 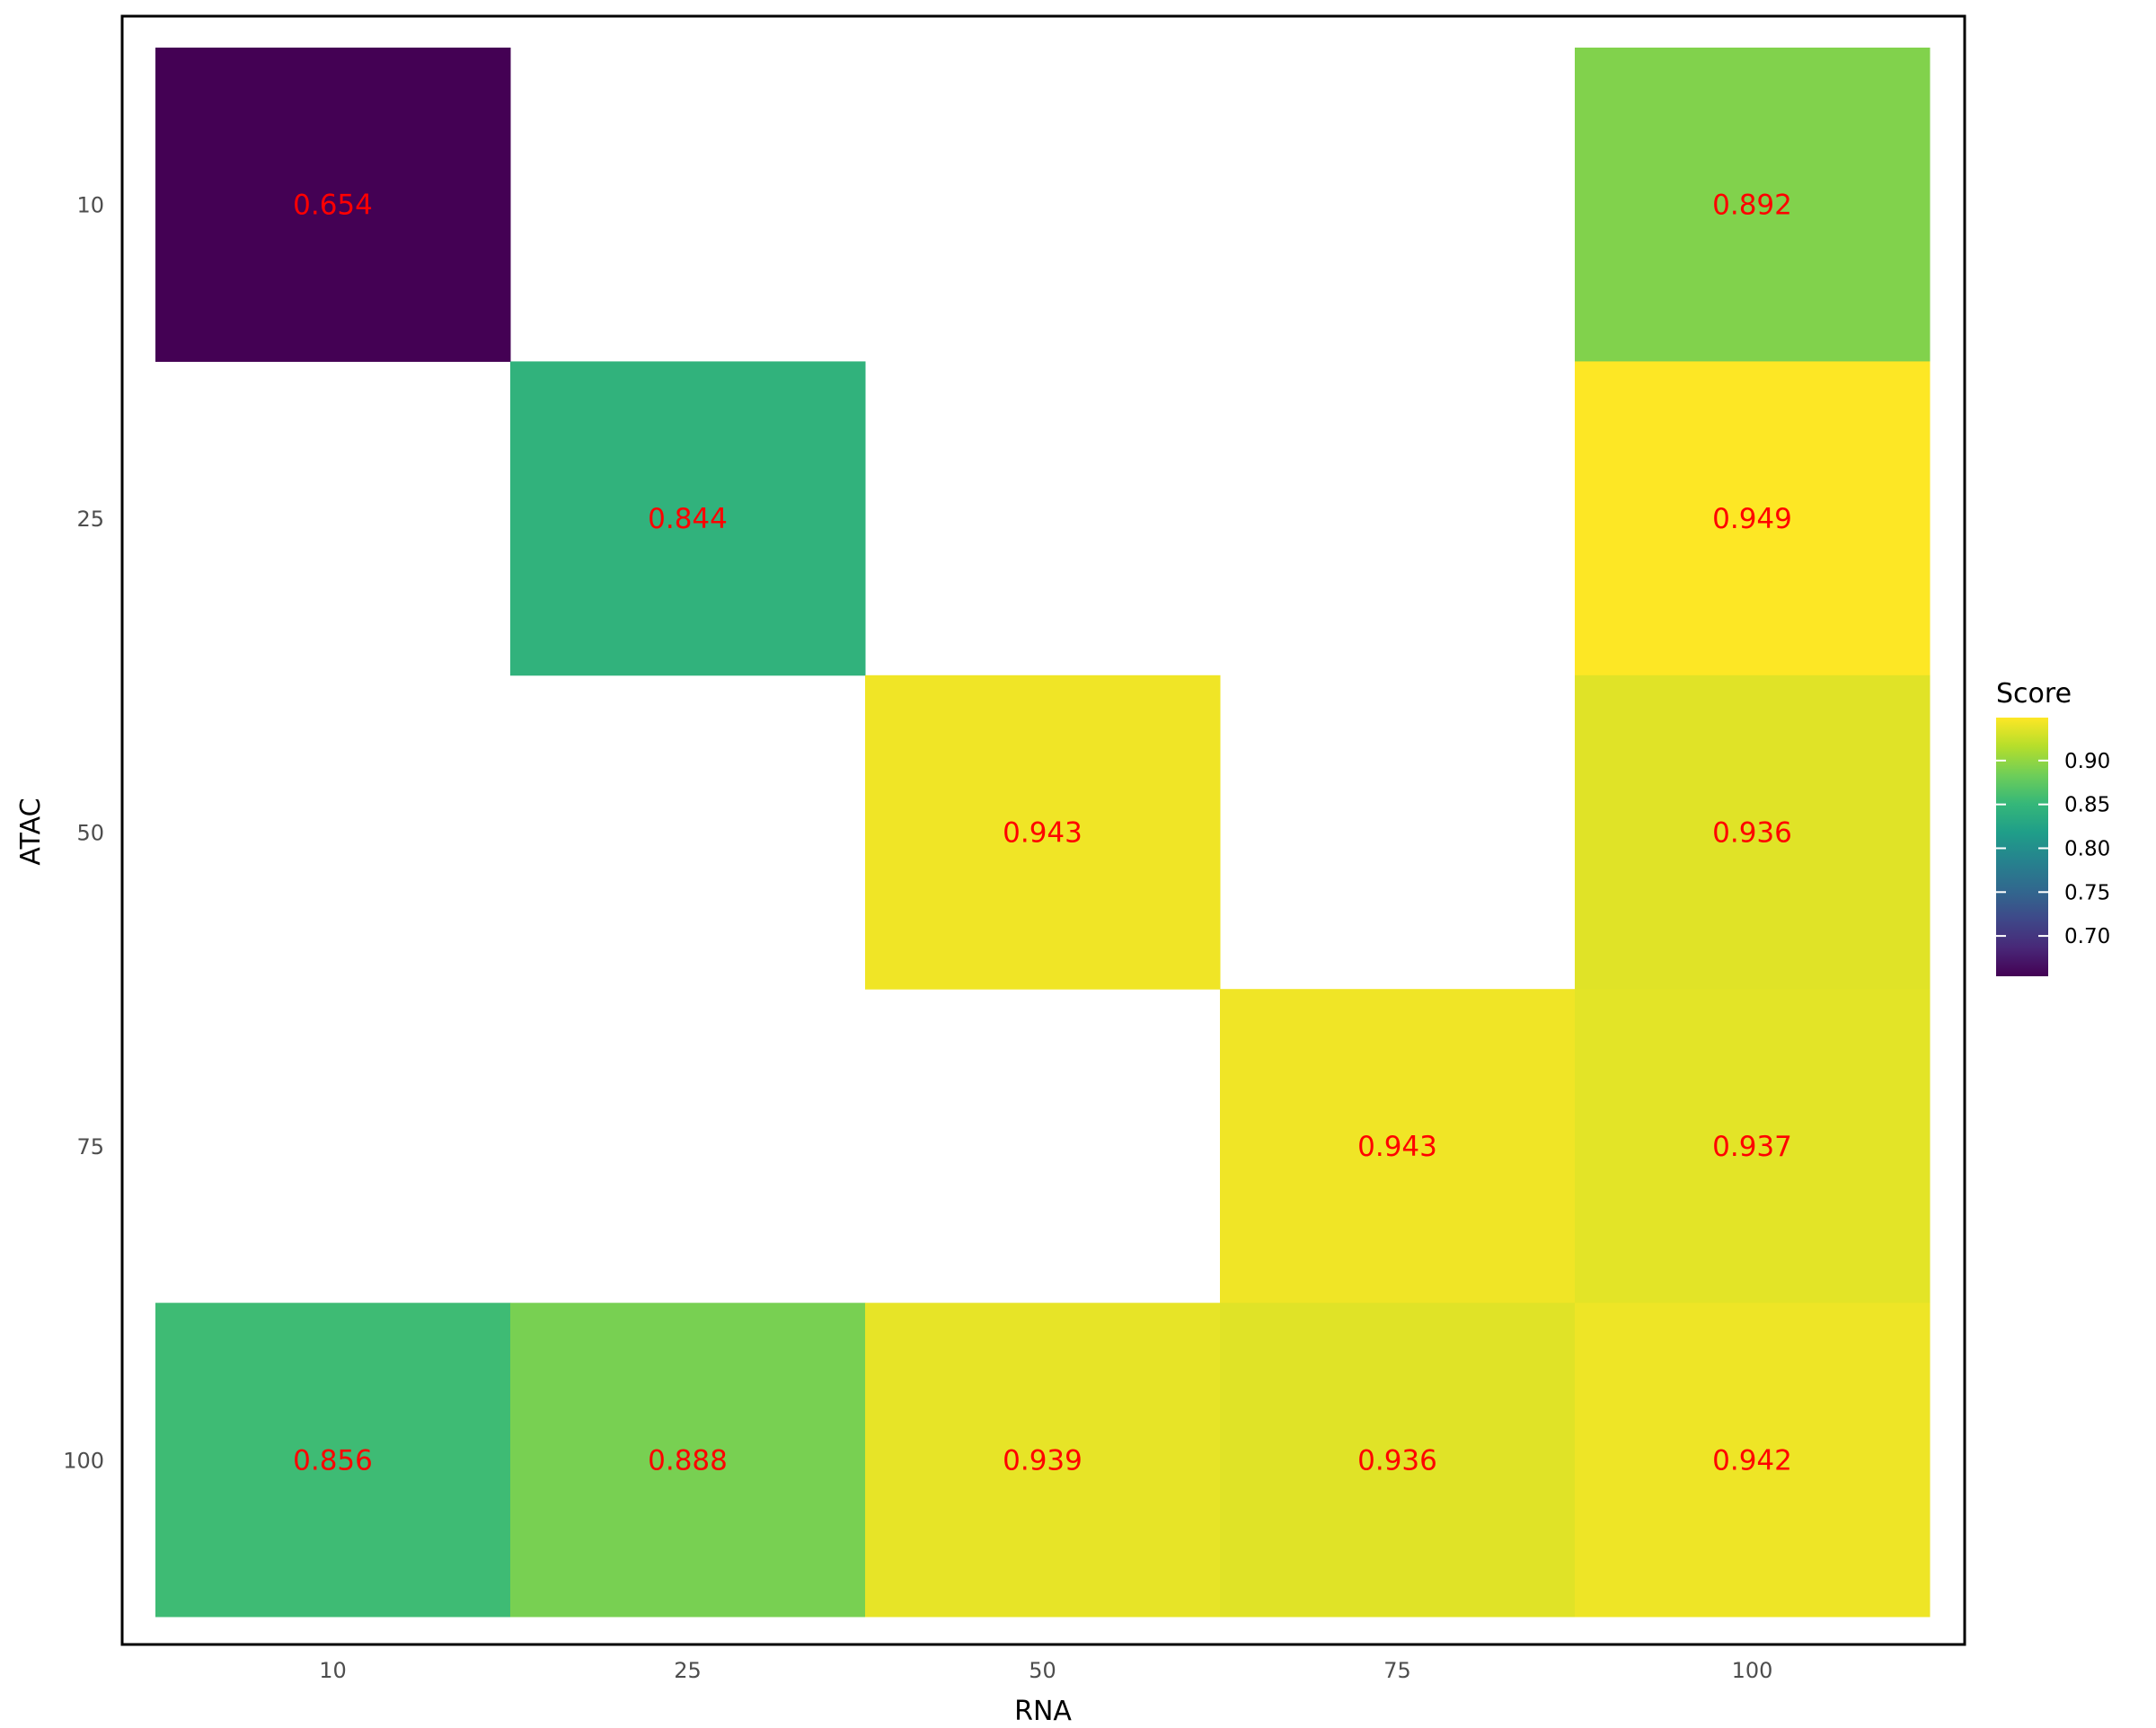 What do you see at coordinates (2022, 847) in the screenshot?
I see `legend-colorbar` at bounding box center [2022, 847].